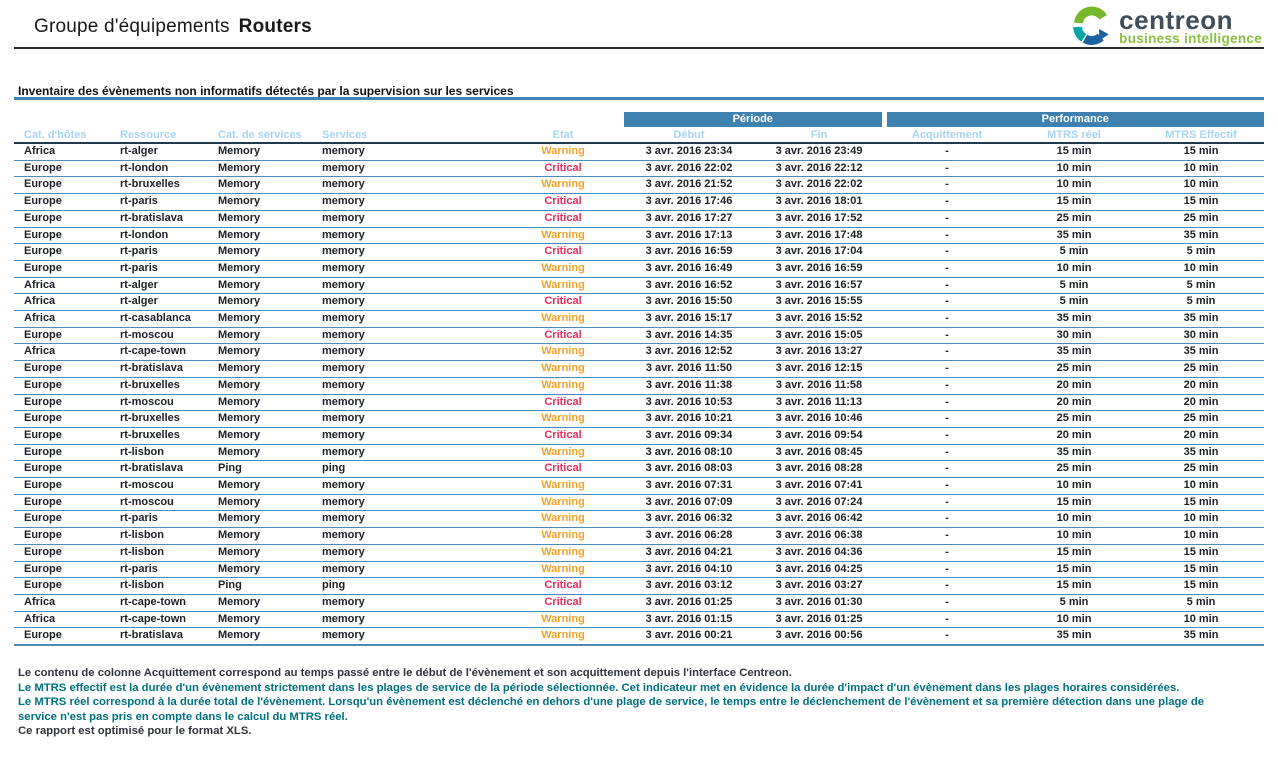  I want to click on col-header-mtrs-reel: MTRS réel, so click(1074, 135).